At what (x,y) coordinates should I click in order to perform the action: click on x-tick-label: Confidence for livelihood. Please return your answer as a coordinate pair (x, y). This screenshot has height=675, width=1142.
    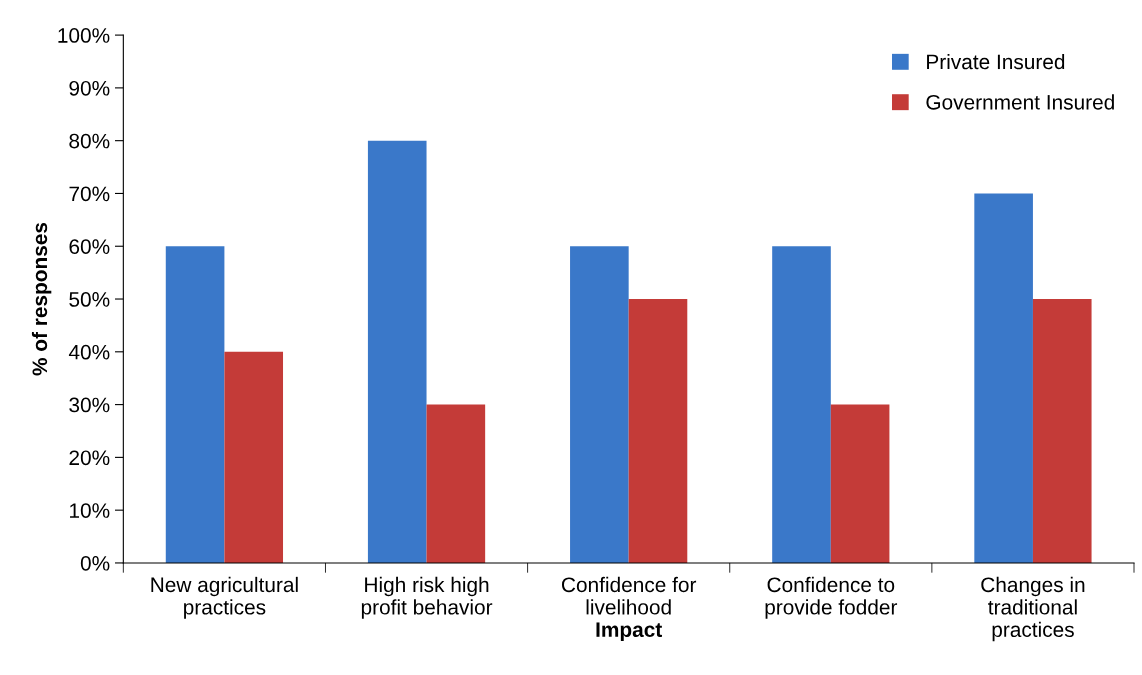
    Looking at the image, I should click on (629, 595).